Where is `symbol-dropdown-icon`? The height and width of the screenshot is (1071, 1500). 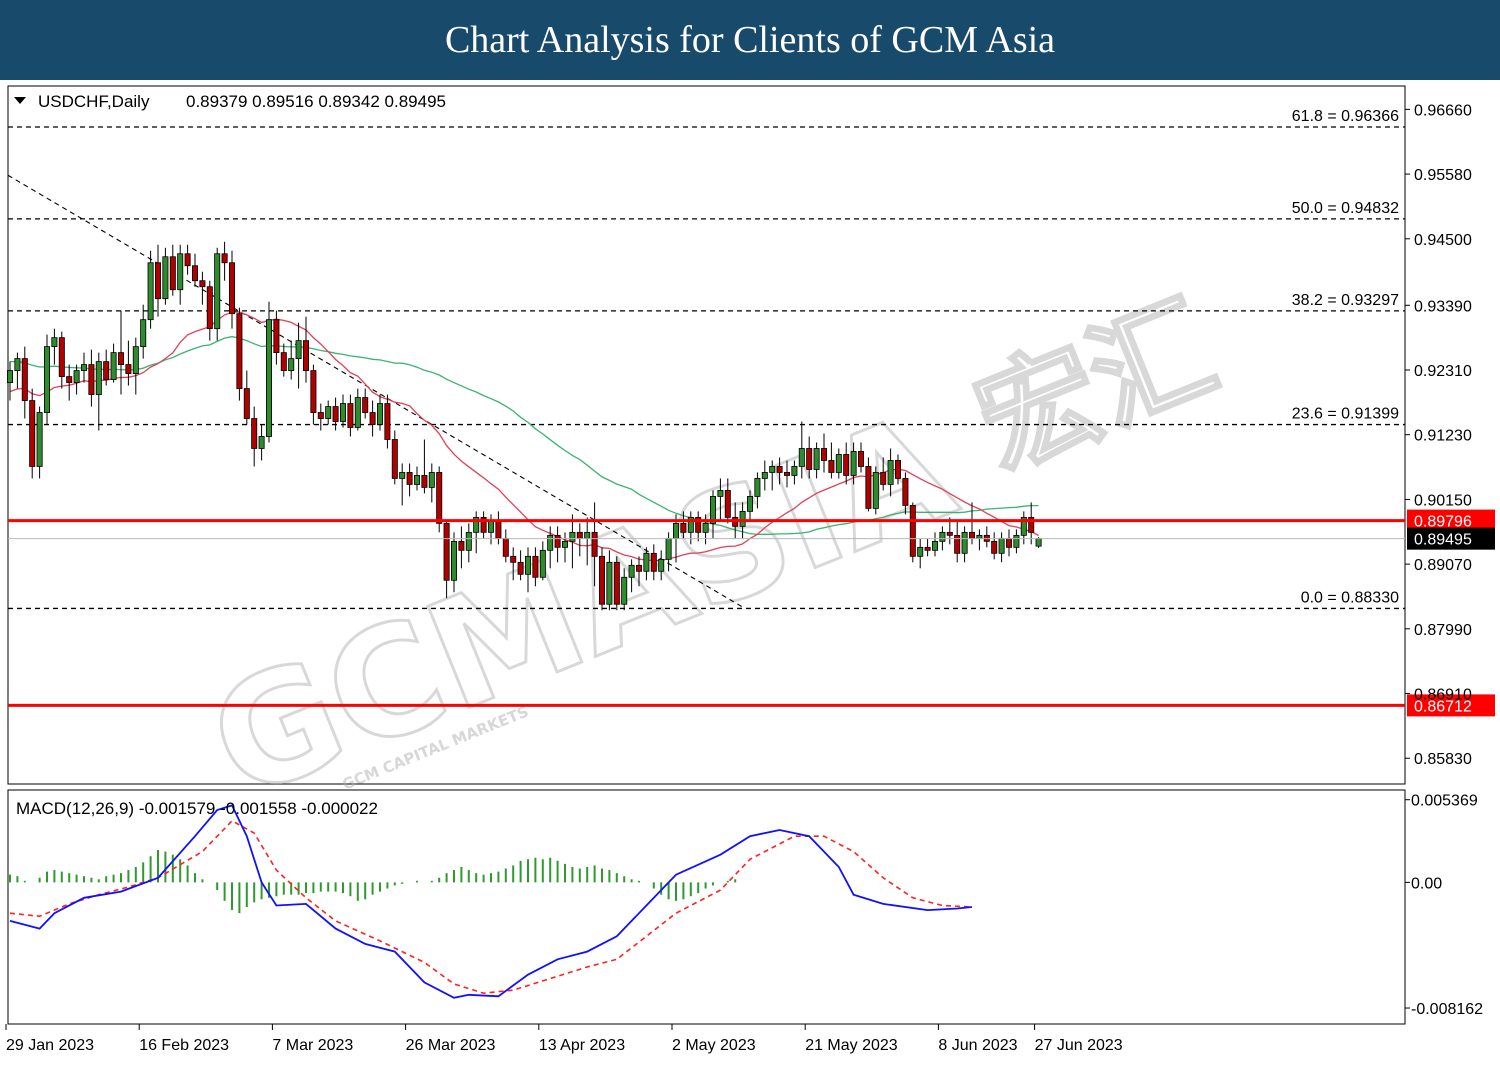 symbol-dropdown-icon is located at coordinates (20, 100).